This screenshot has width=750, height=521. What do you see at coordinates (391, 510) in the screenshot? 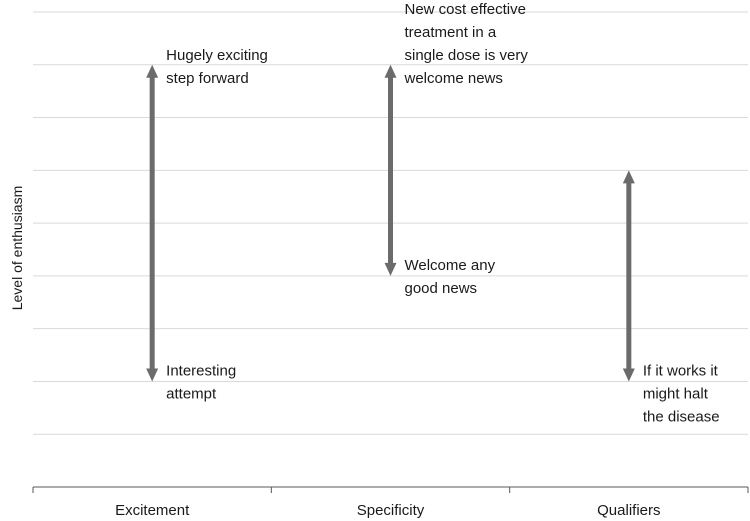
I see `x-tick-label: Specificity` at bounding box center [391, 510].